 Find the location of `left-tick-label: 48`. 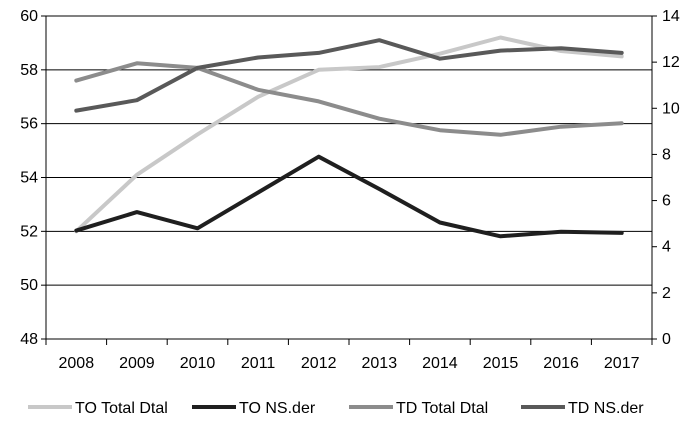

left-tick-label: 48 is located at coordinates (29, 339).